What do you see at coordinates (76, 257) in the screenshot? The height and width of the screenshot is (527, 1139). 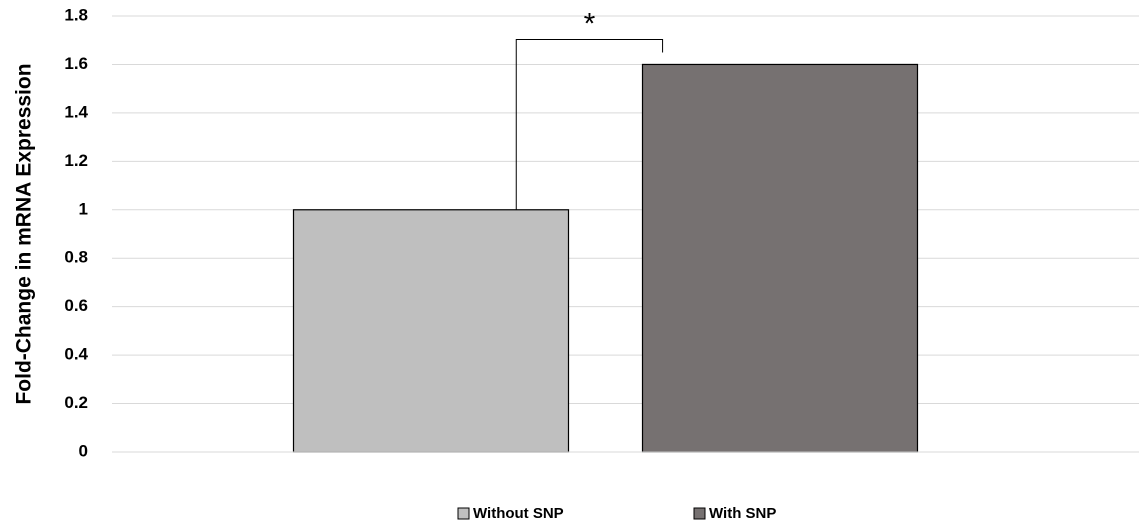 I see `y-tick-label: 0.8` at bounding box center [76, 257].